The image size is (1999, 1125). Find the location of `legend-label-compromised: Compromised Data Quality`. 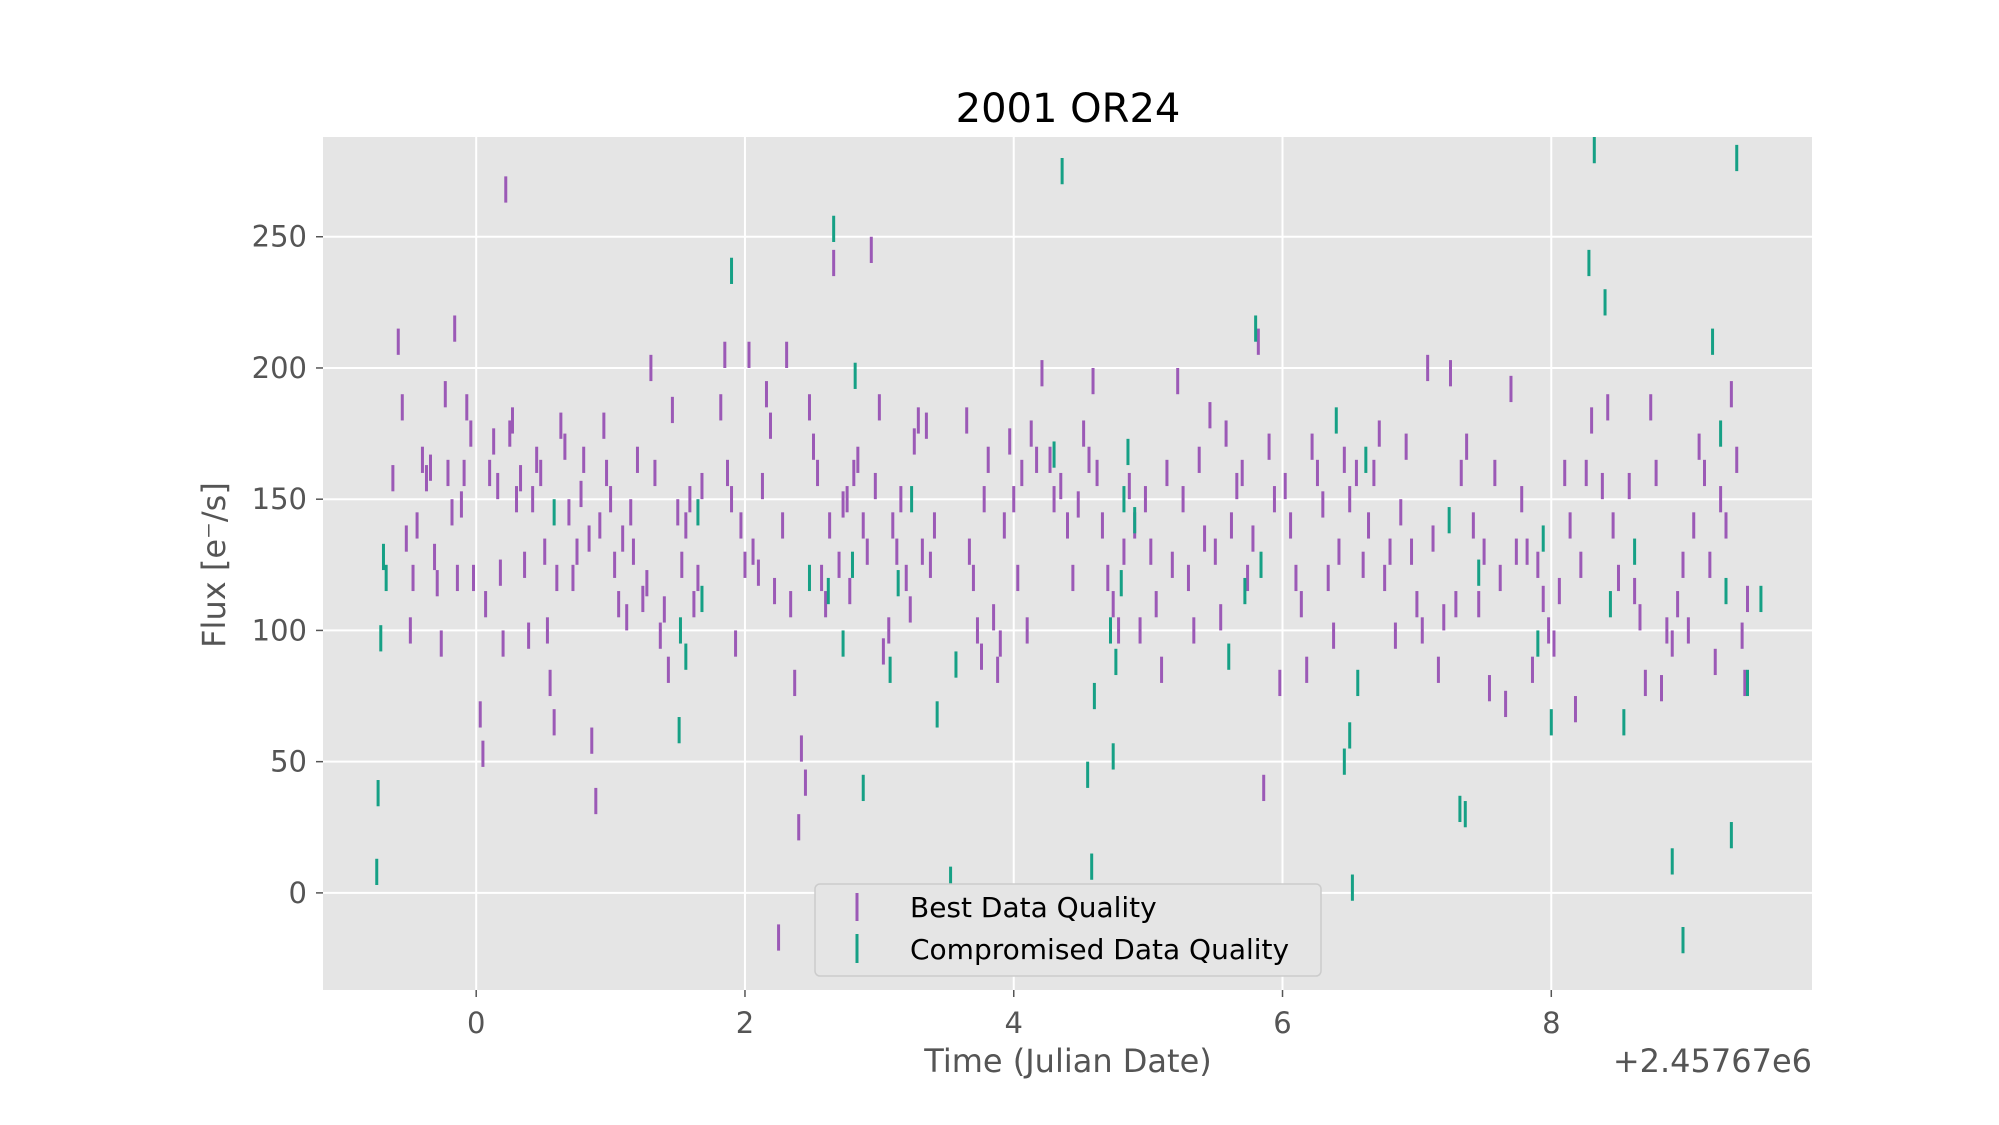

legend-label-compromised: Compromised Data Quality is located at coordinates (1099, 949).